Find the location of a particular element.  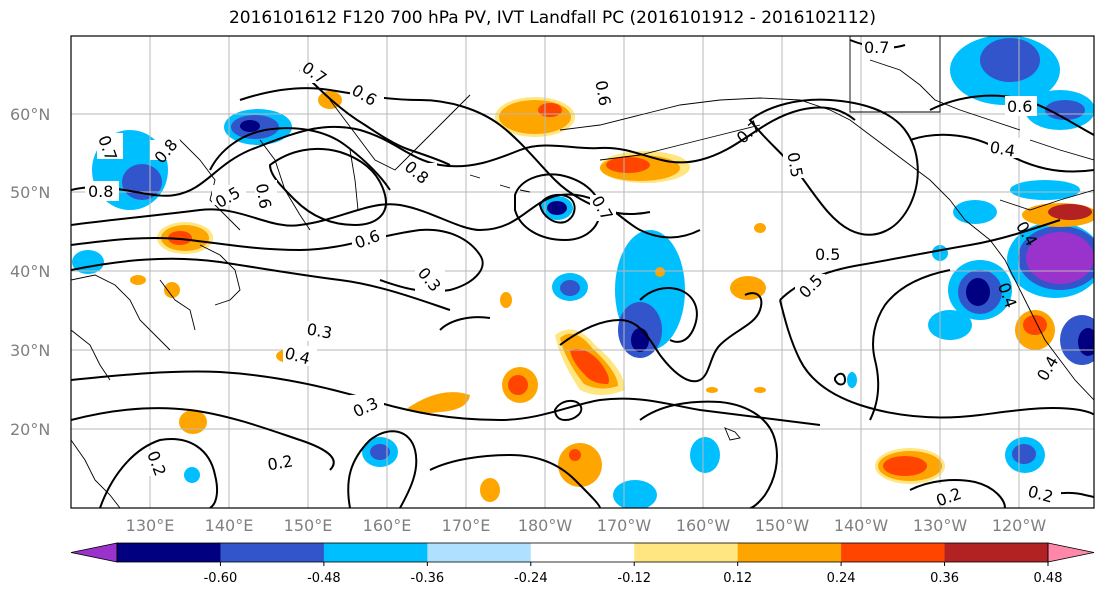

lon-label: 150°W is located at coordinates (782, 525).